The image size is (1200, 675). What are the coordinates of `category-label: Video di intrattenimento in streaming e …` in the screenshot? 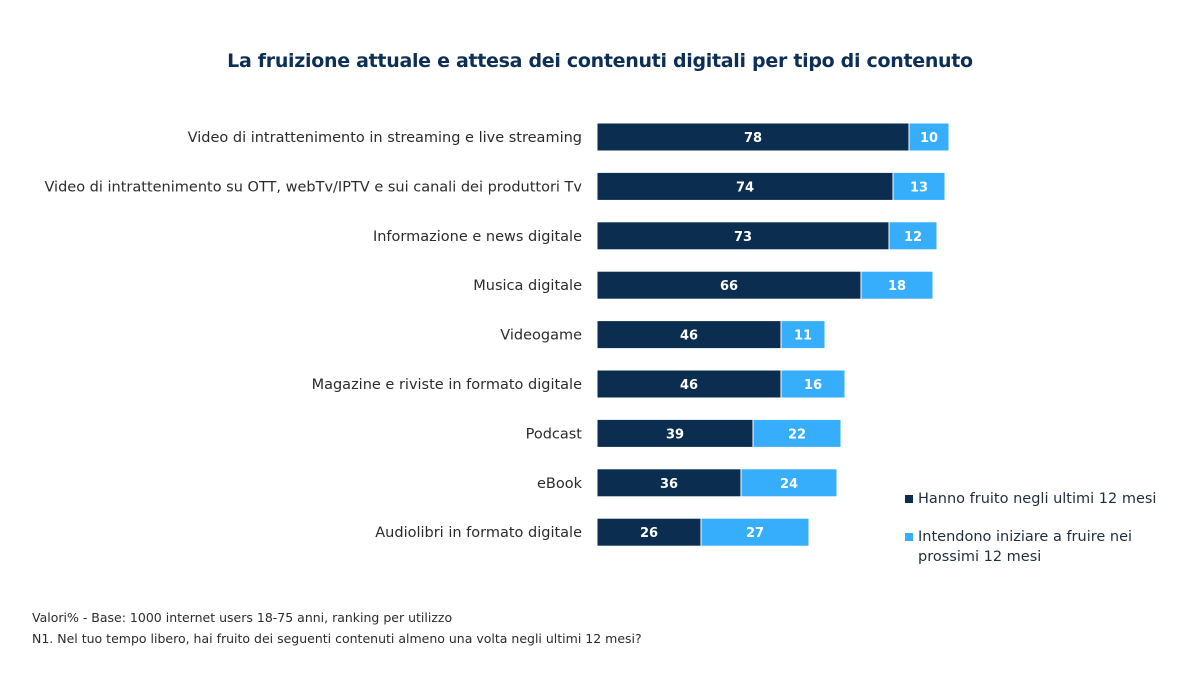 It's located at (385, 138).